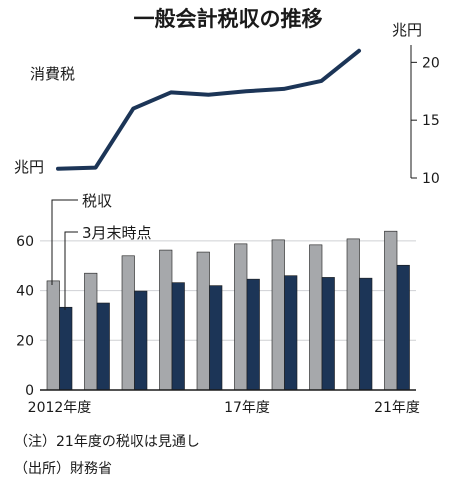 Image resolution: width=457 pixels, height=488 pixels. I want to click on bar-tick-label: 20, so click(25, 341).